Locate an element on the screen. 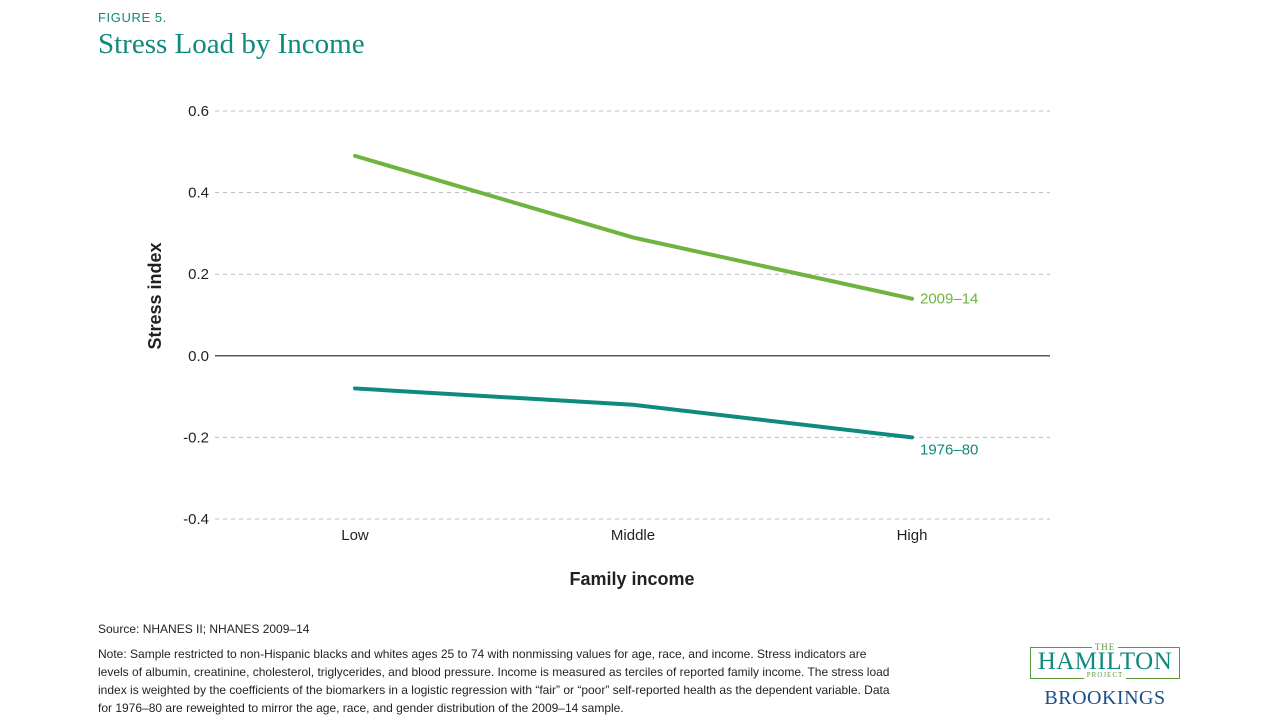 This screenshot has width=1280, height=720. y-tick-label: 0.6 is located at coordinates (198, 111).